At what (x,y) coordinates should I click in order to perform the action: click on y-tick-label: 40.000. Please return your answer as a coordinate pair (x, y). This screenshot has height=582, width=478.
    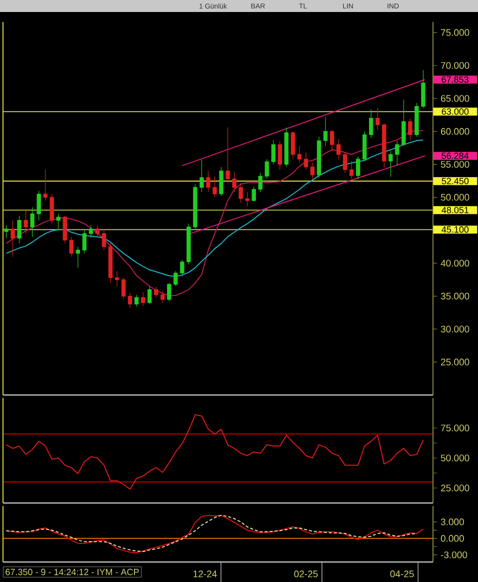
    Looking at the image, I should click on (455, 263).